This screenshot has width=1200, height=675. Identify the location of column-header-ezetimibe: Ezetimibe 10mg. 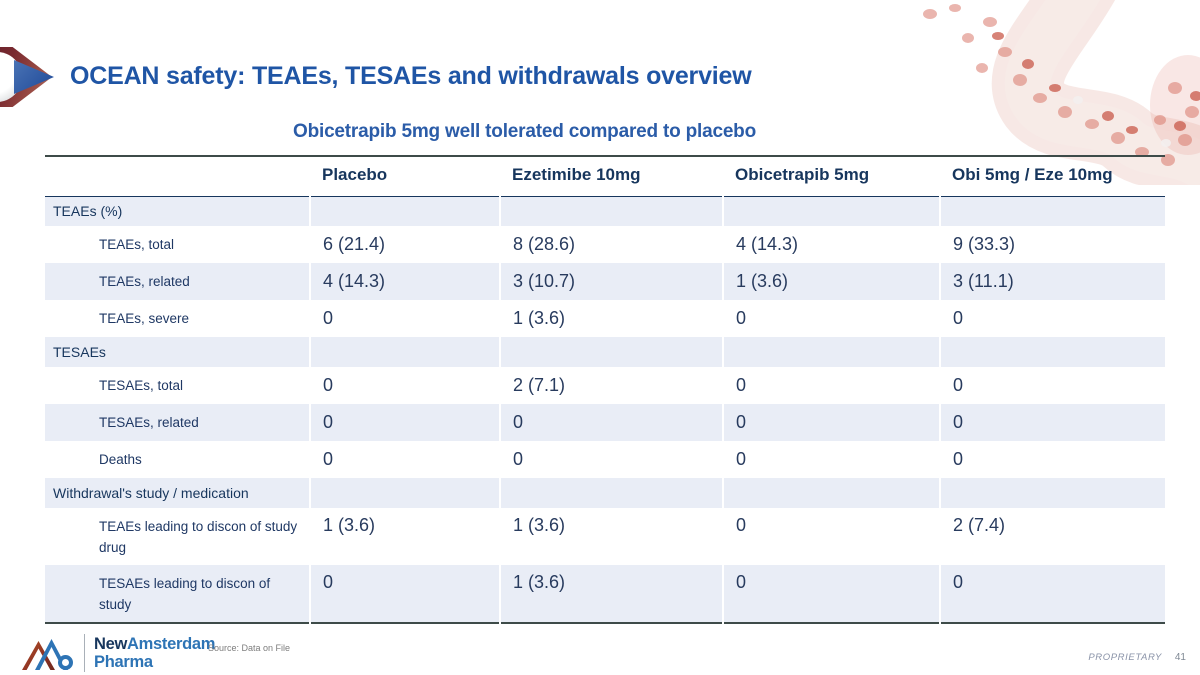
(611, 176).